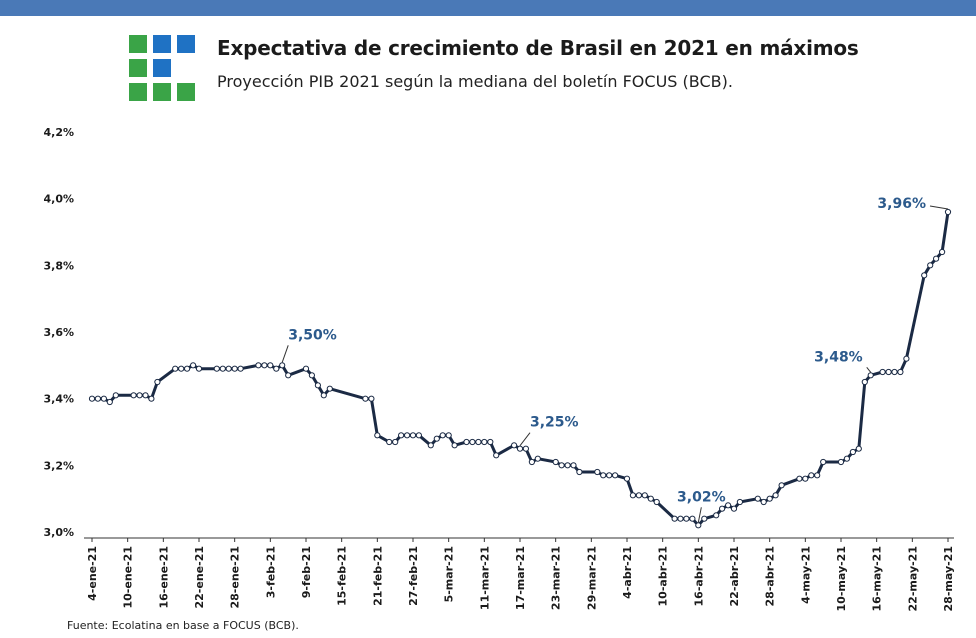 This screenshot has height=638, width=976. I want to click on x-tick-label: 23-mar-21, so click(556, 578).